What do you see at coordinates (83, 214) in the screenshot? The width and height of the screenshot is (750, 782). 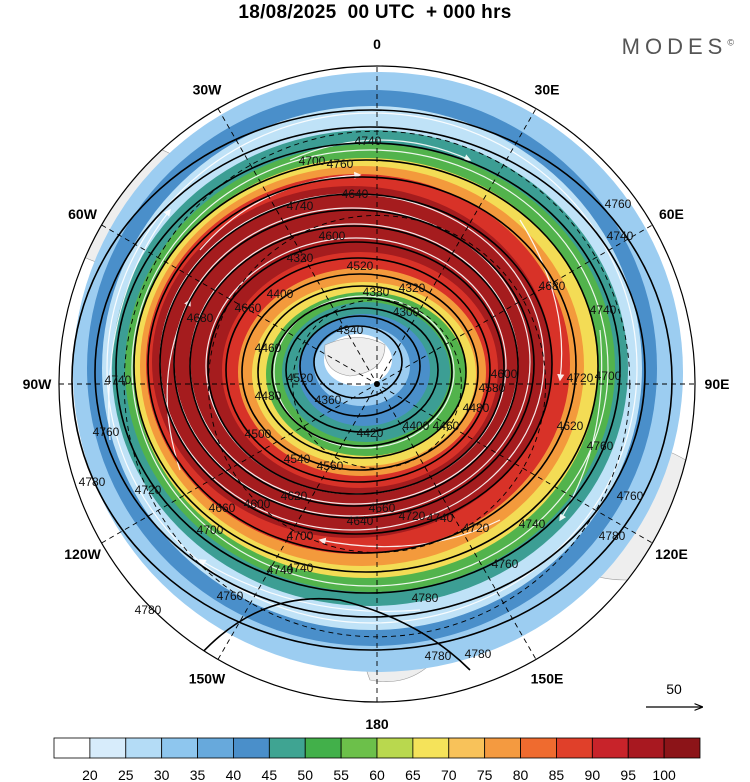 I see `longitude-label: 60W` at bounding box center [83, 214].